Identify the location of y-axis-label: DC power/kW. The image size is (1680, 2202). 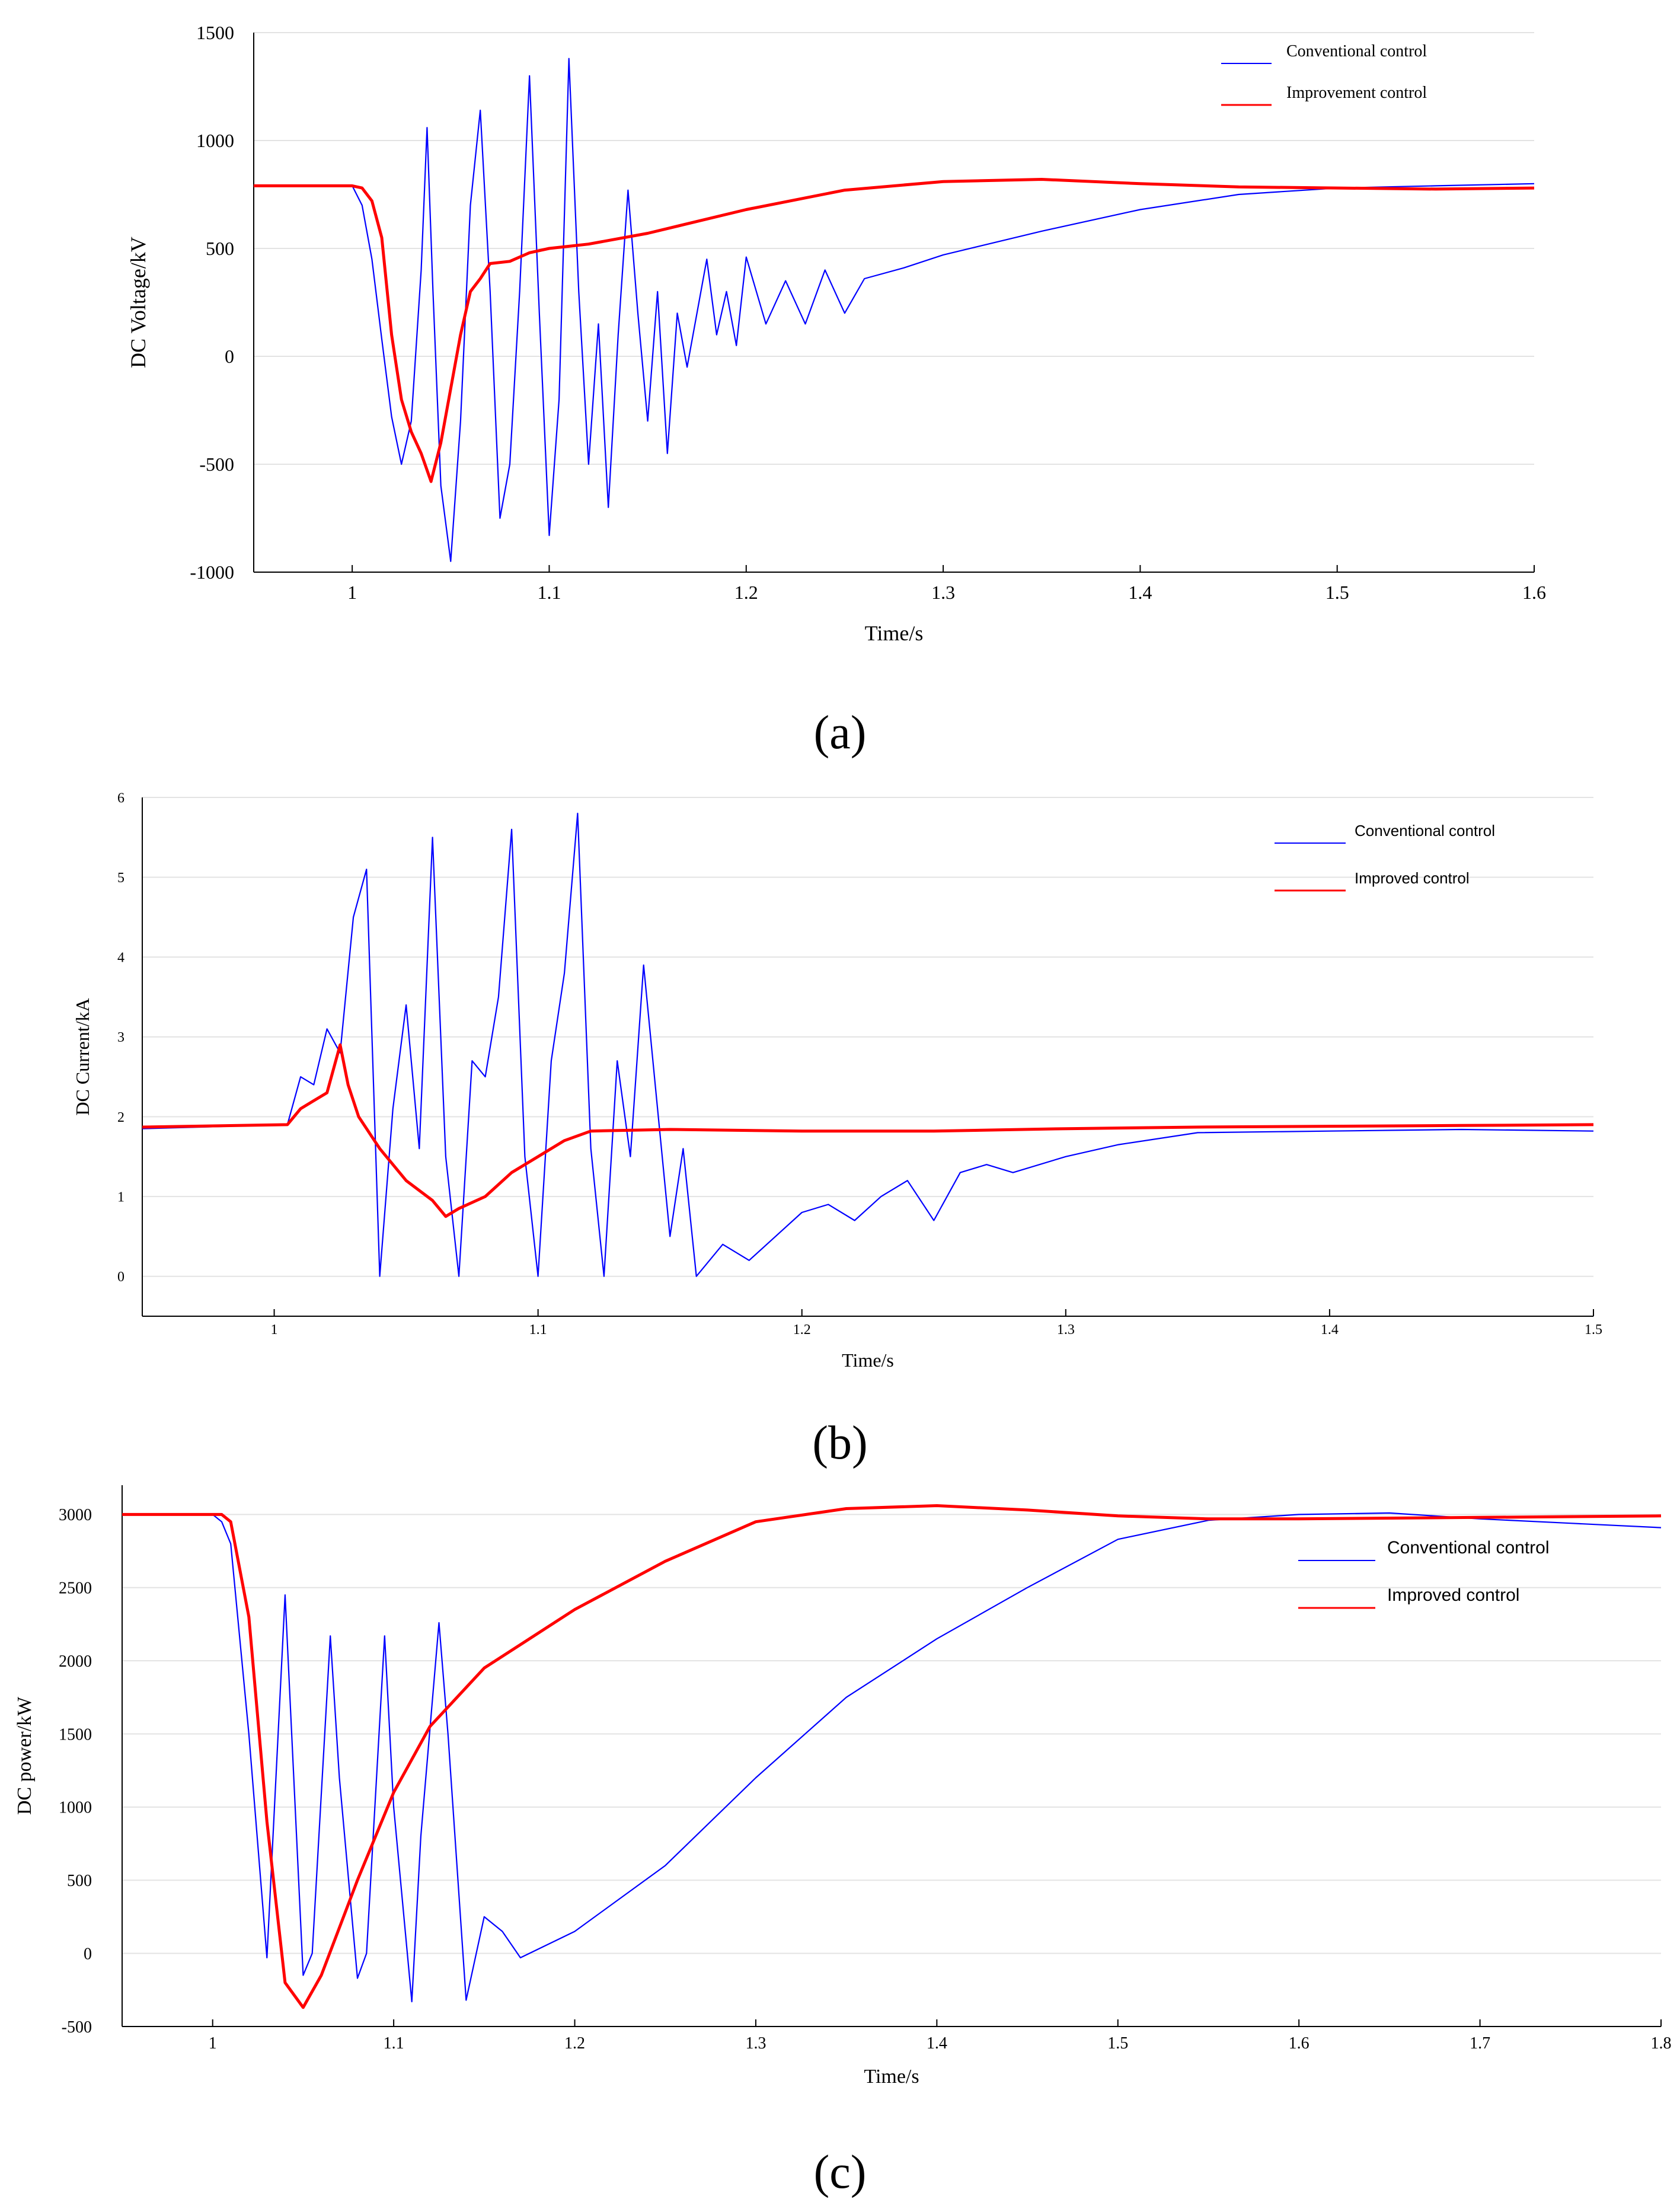
(25, 1755).